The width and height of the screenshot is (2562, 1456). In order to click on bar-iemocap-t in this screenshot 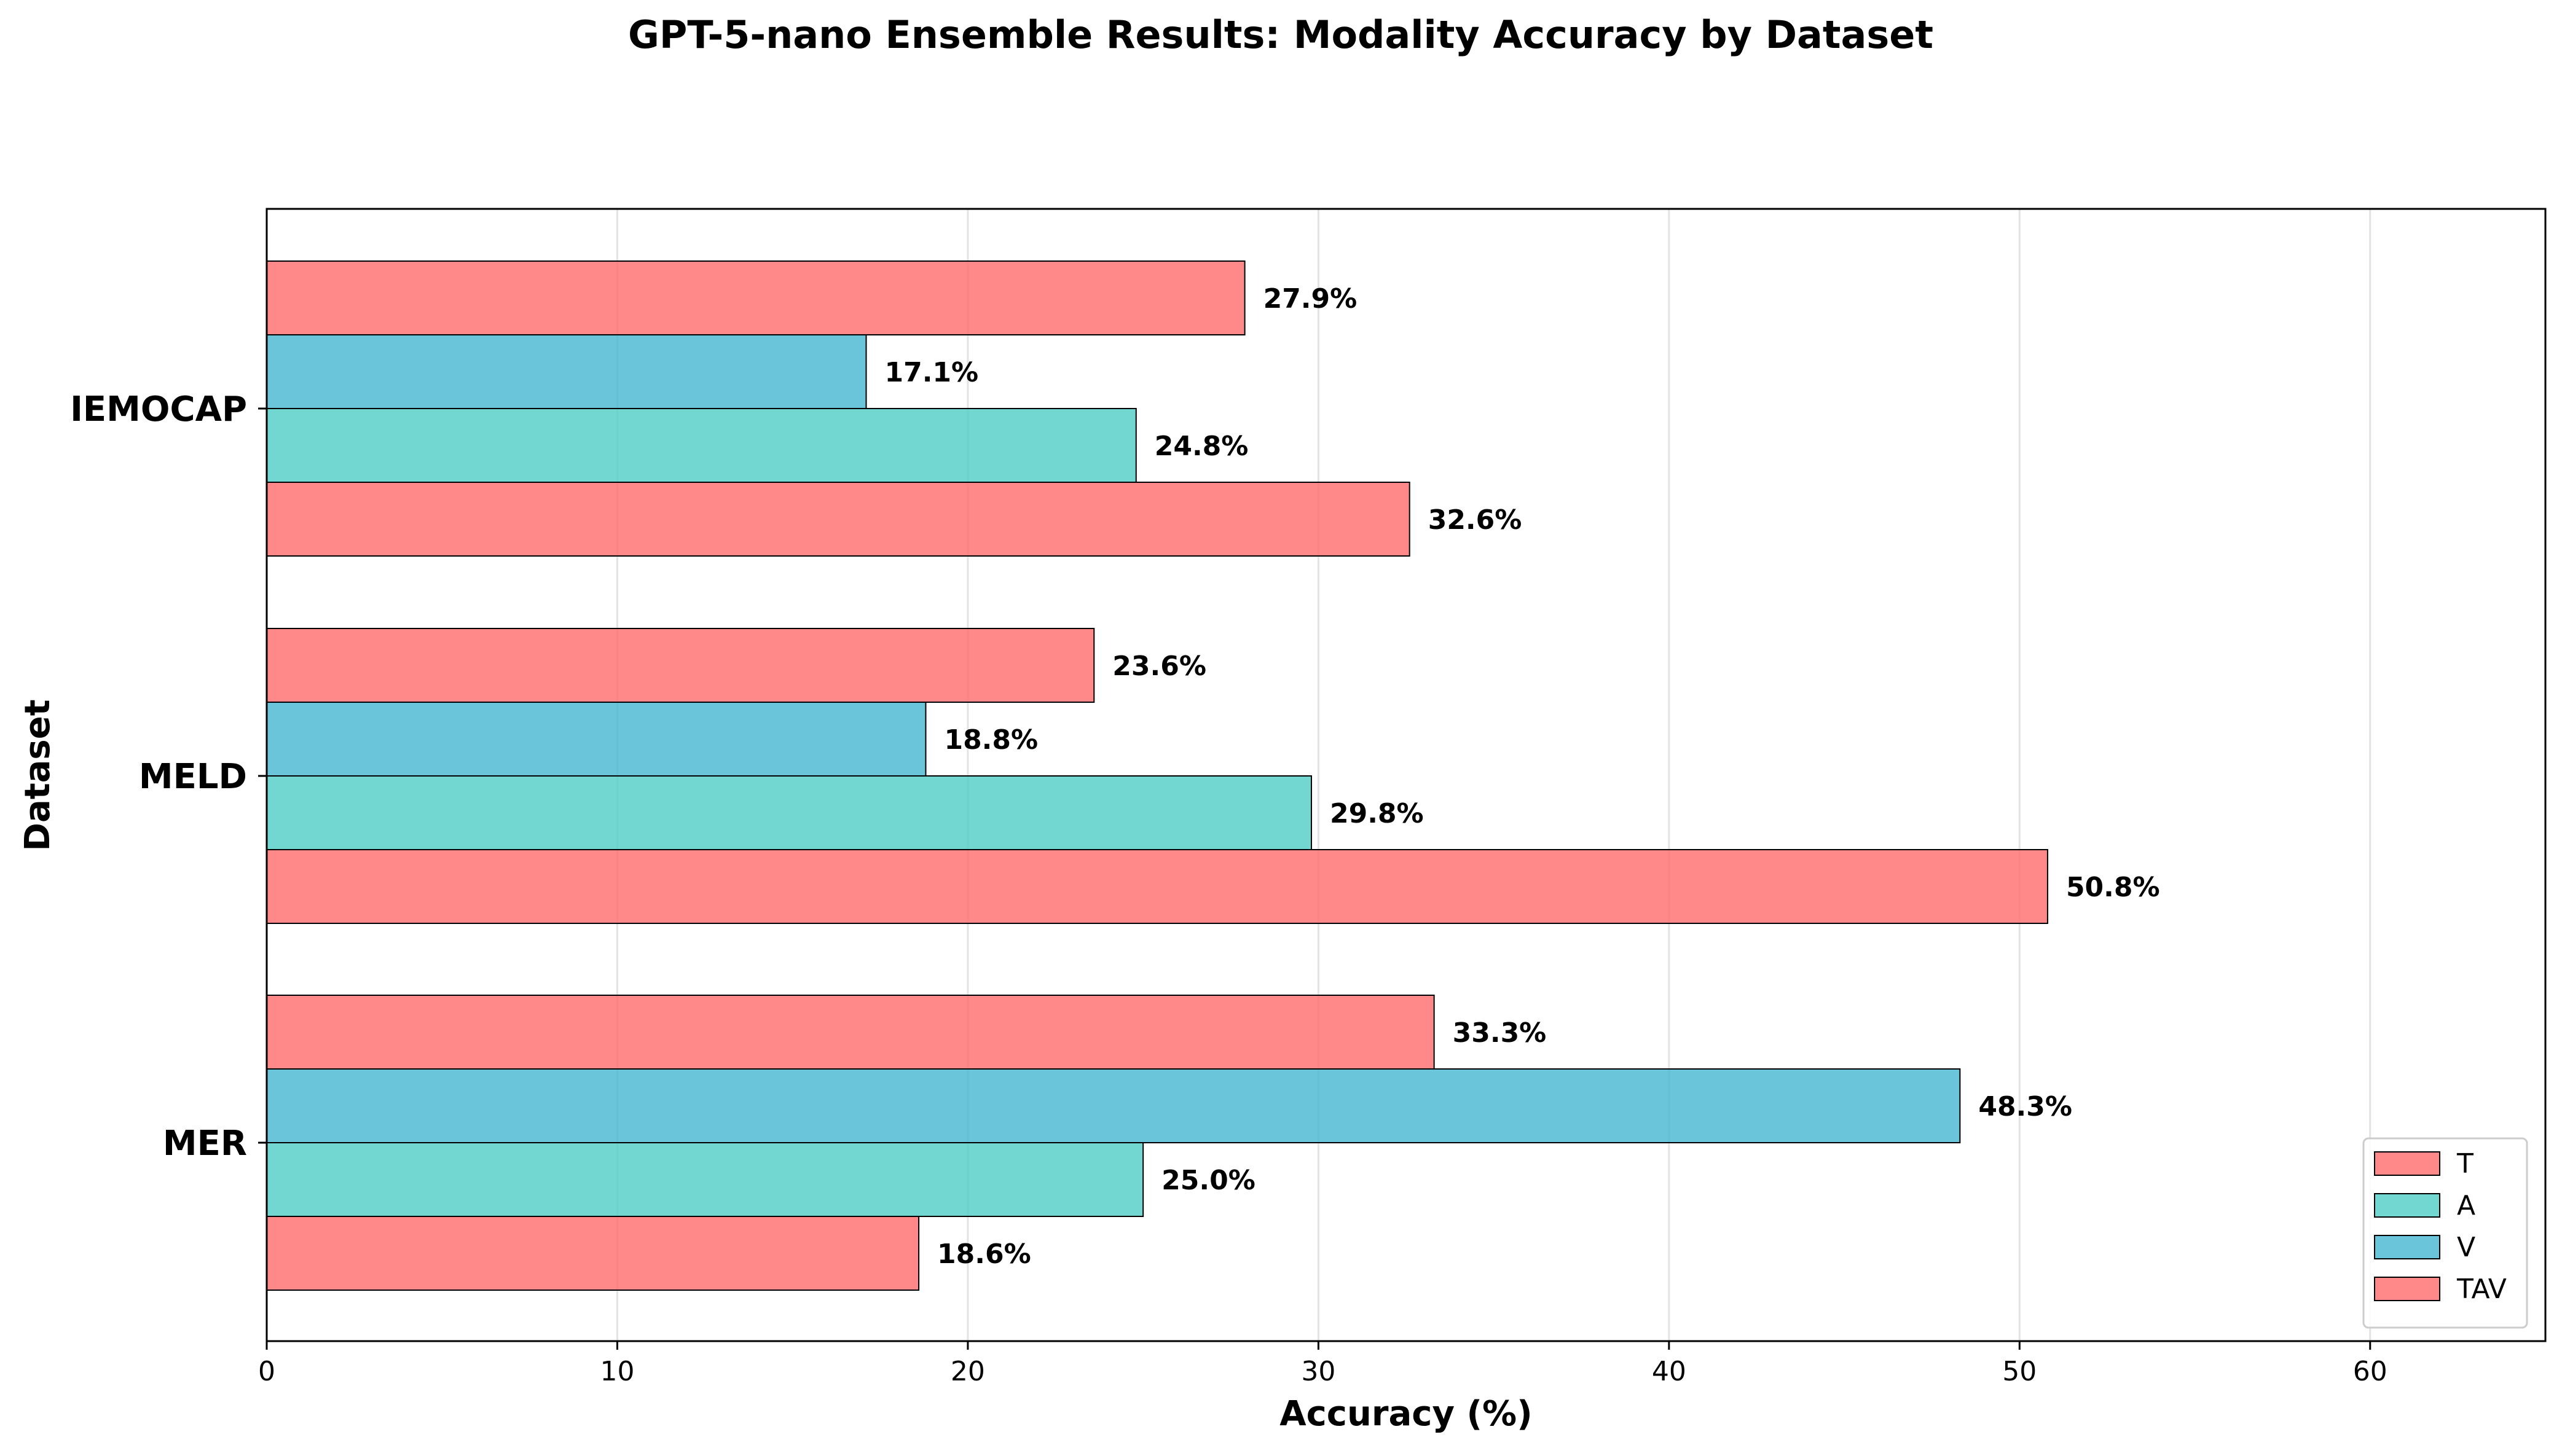, I will do `click(756, 297)`.